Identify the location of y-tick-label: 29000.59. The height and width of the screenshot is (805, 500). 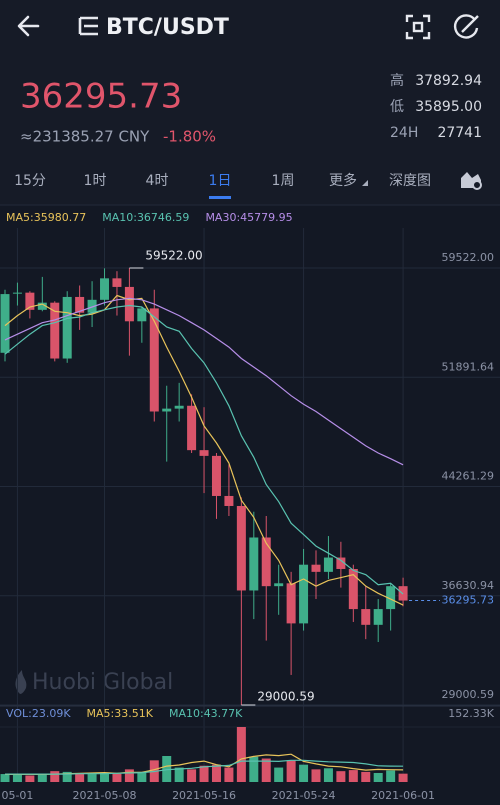
(468, 694).